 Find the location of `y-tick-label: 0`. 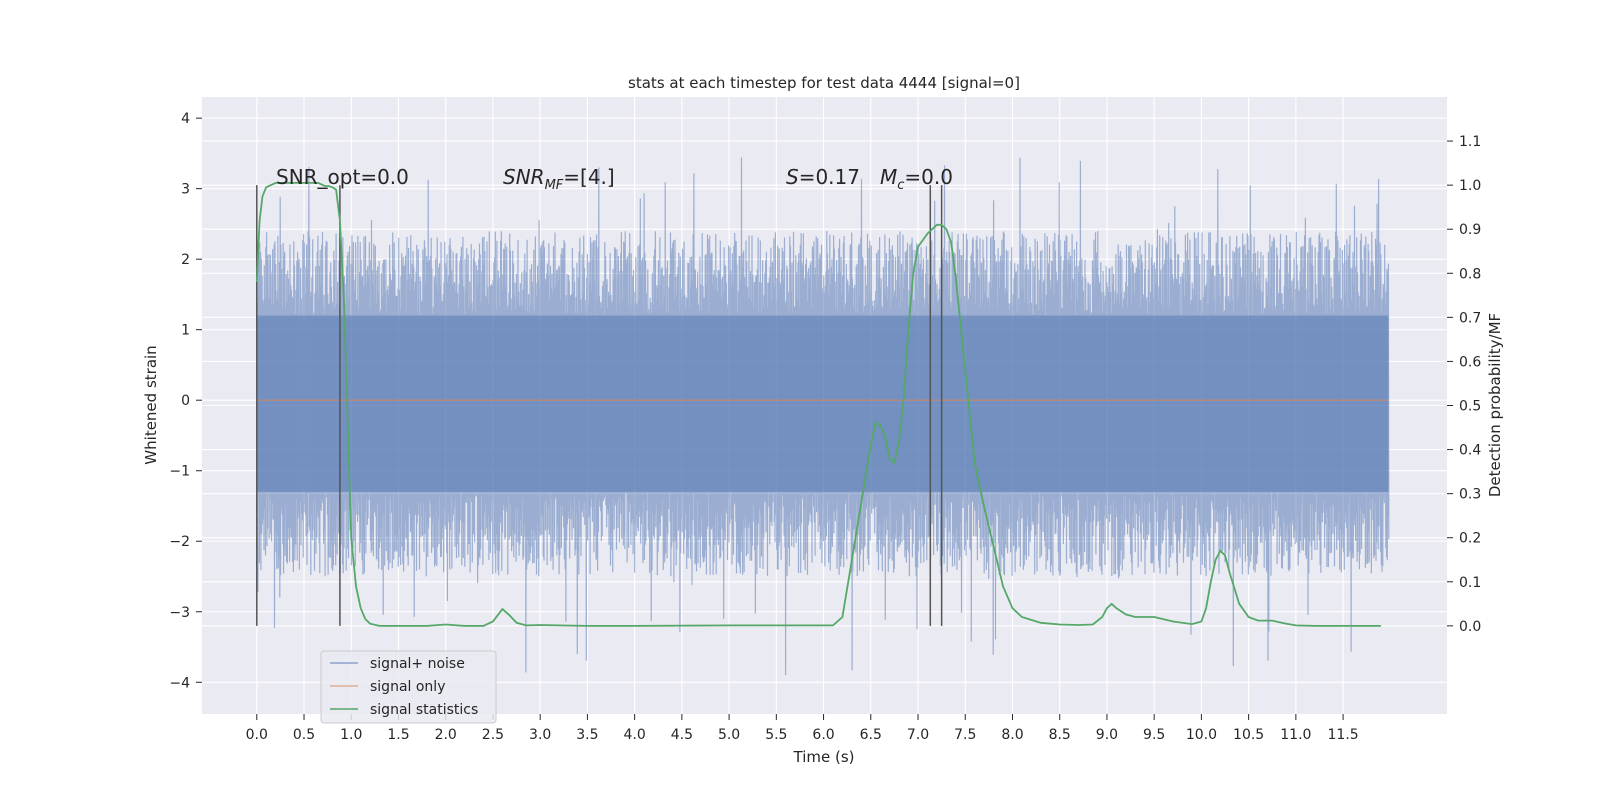

y-tick-label: 0 is located at coordinates (185, 401).